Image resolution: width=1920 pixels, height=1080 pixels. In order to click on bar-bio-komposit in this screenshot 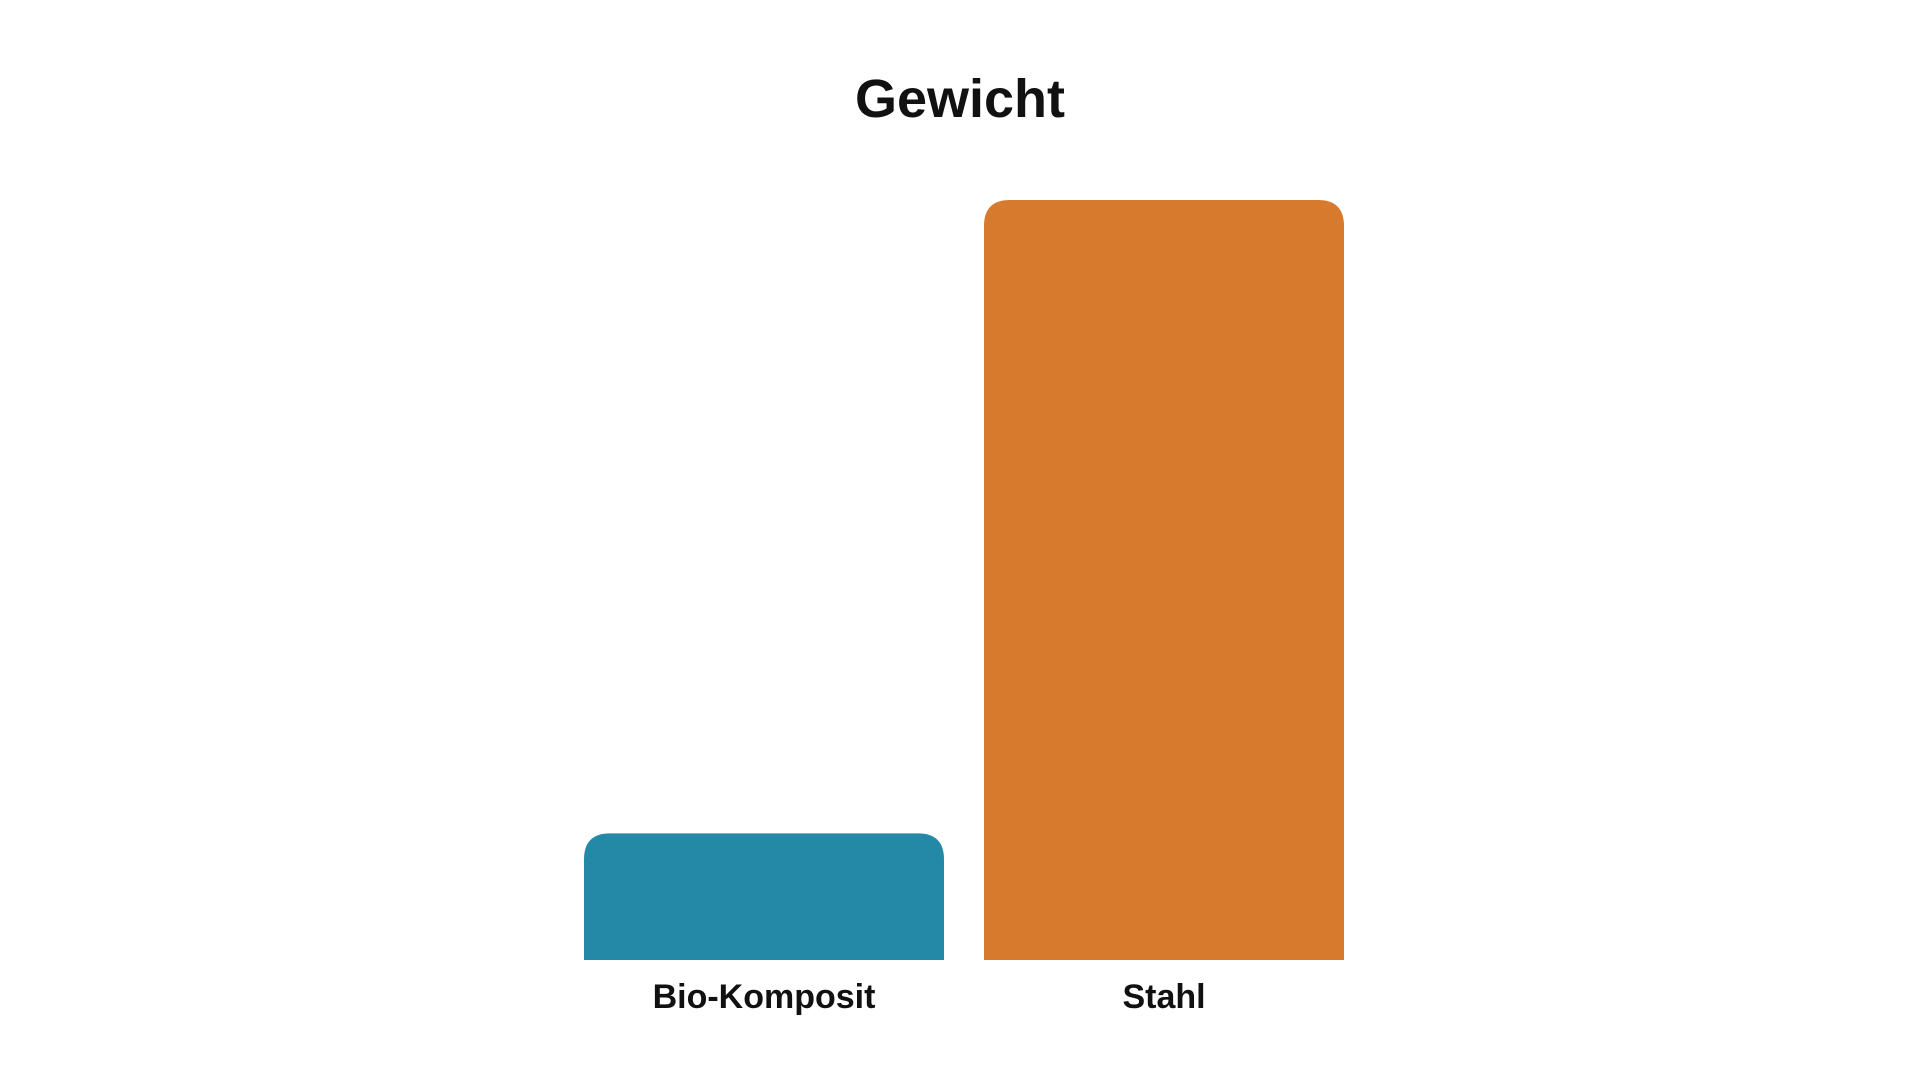, I will do `click(764, 896)`.